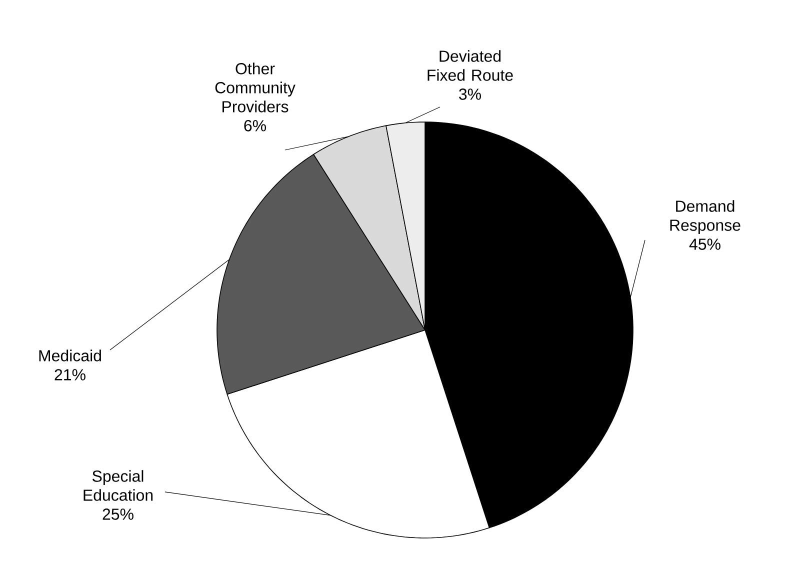 This screenshot has width=812, height=572. What do you see at coordinates (70, 356) in the screenshot?
I see `slice-label: Medicaid` at bounding box center [70, 356].